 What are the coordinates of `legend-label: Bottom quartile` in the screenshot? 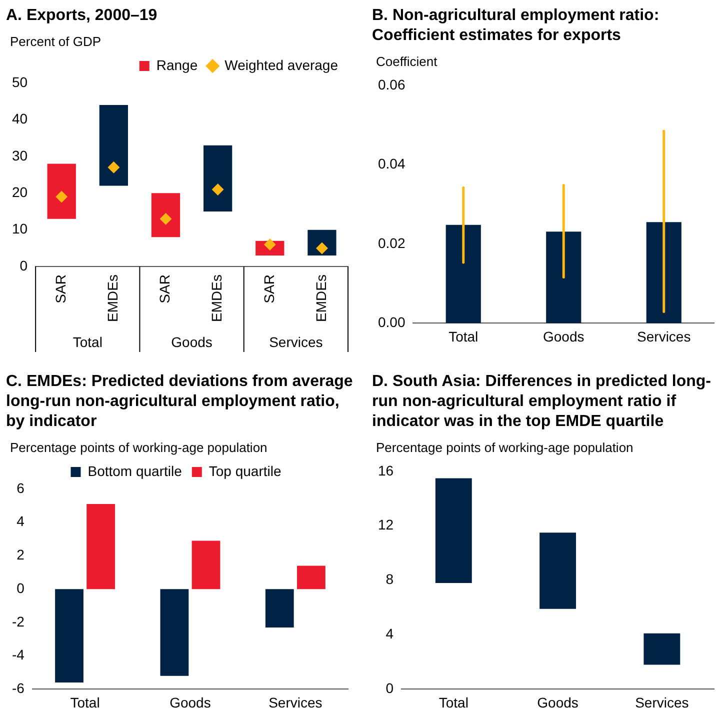 It's located at (135, 470).